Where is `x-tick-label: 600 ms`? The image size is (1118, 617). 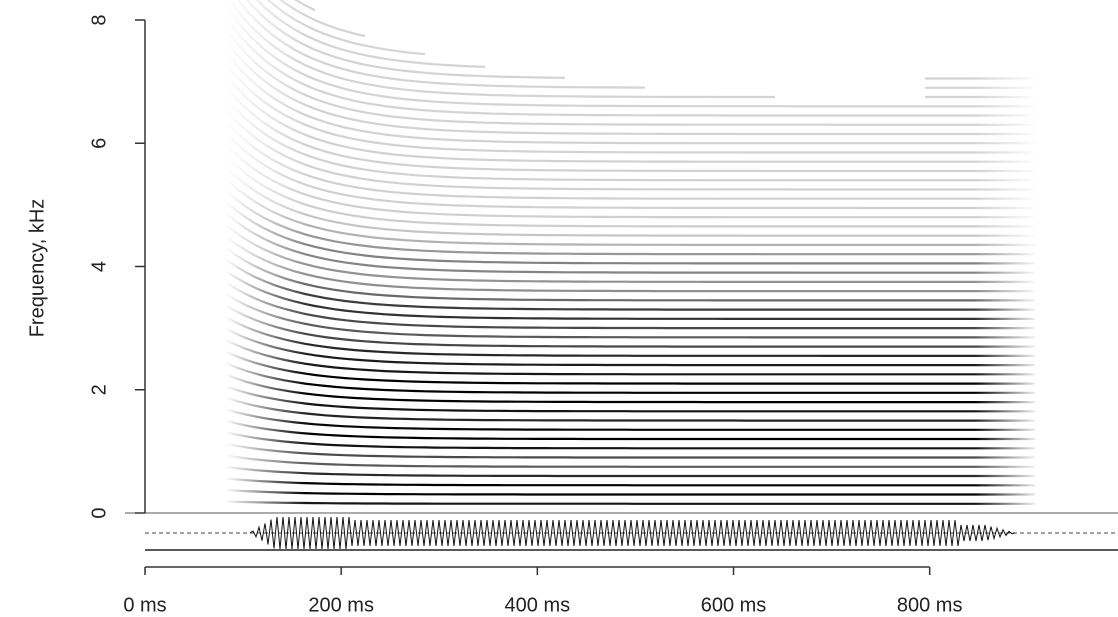
x-tick-label: 600 ms is located at coordinates (734, 605).